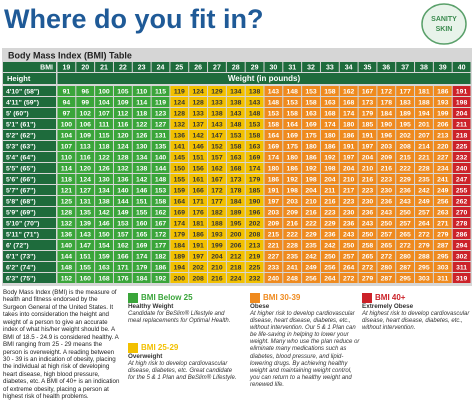  I want to click on weight-value: 158, so click(330, 91).